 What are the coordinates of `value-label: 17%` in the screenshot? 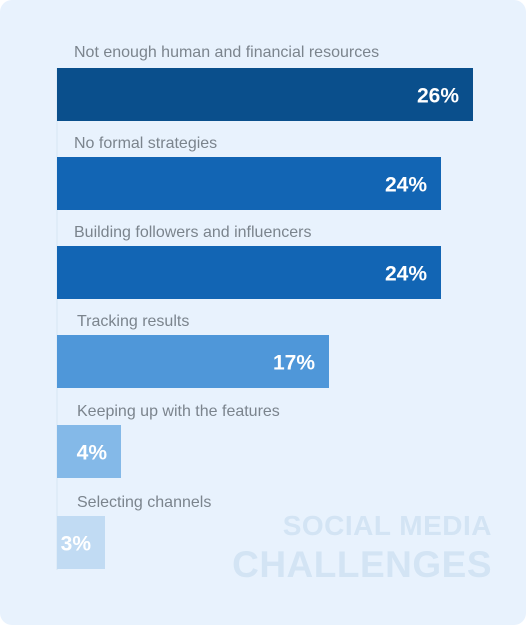 It's located at (294, 363).